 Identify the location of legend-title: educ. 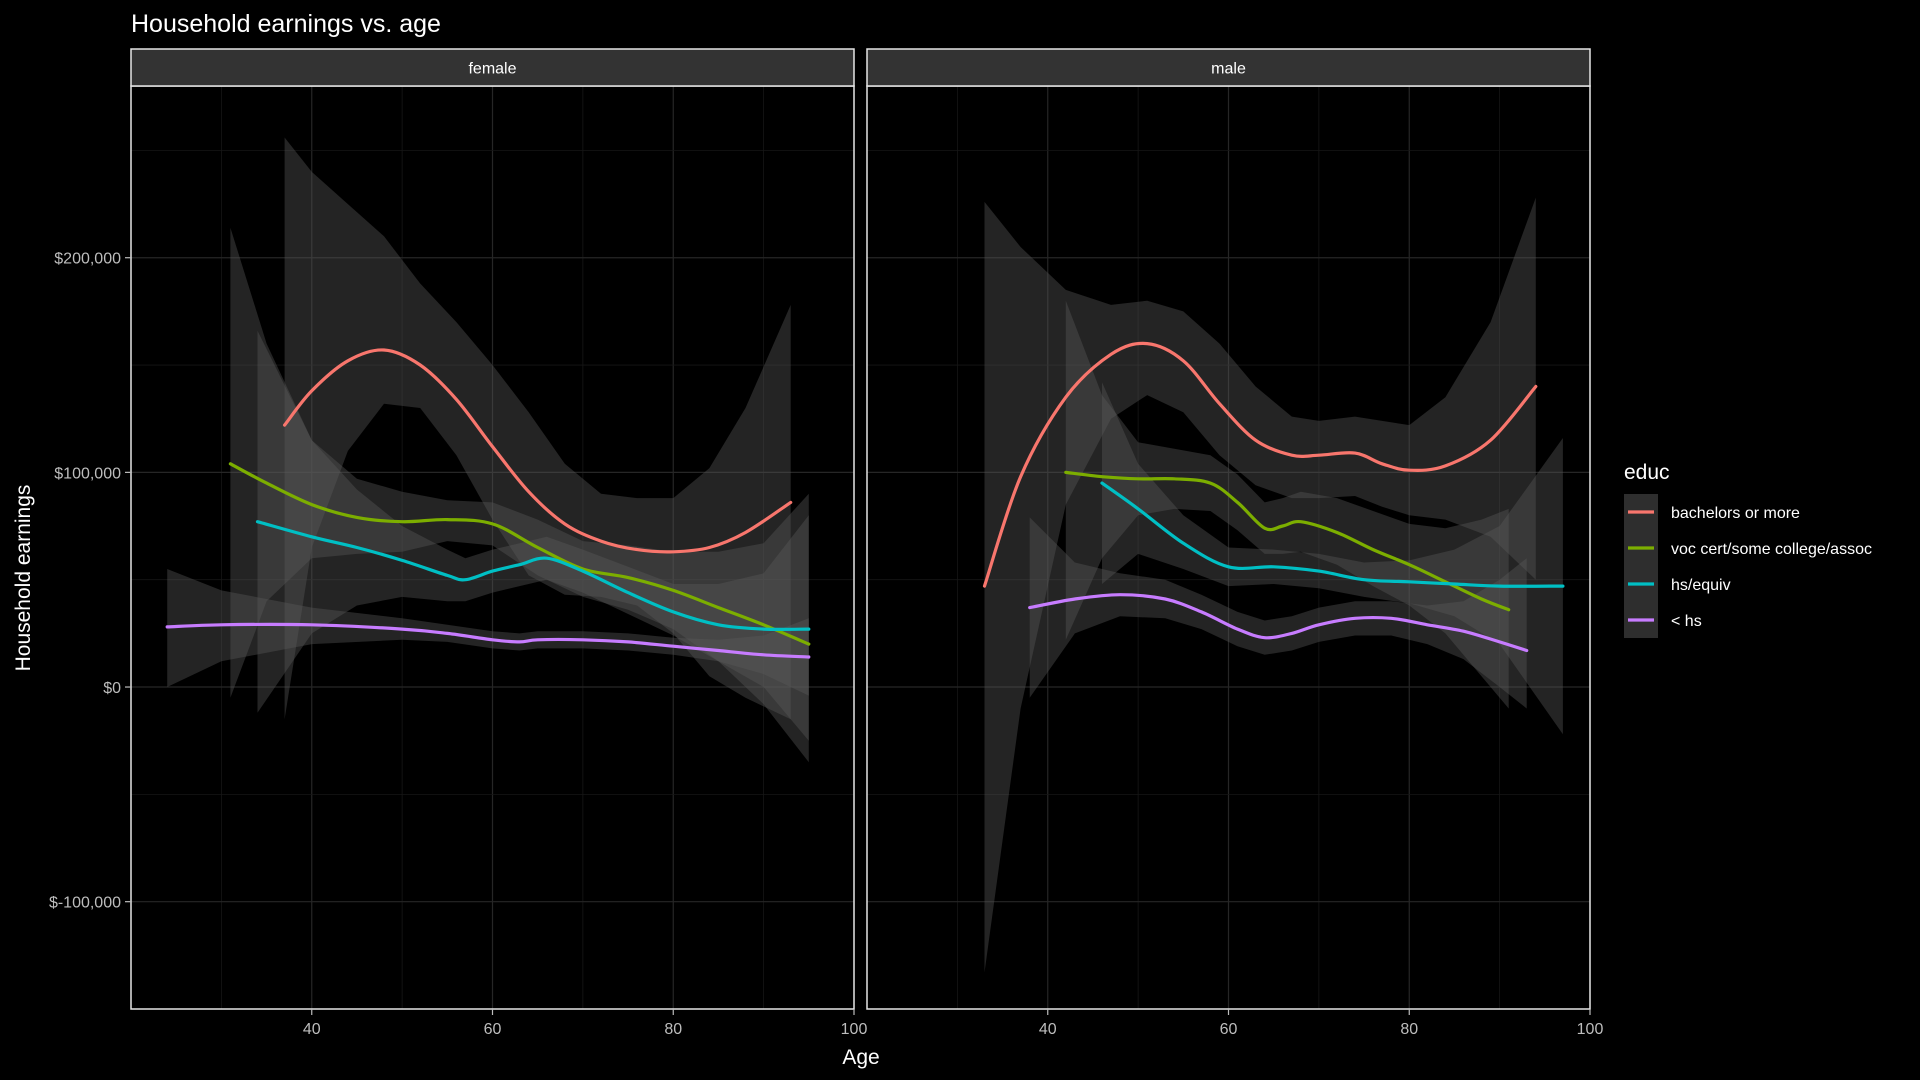
(1647, 472).